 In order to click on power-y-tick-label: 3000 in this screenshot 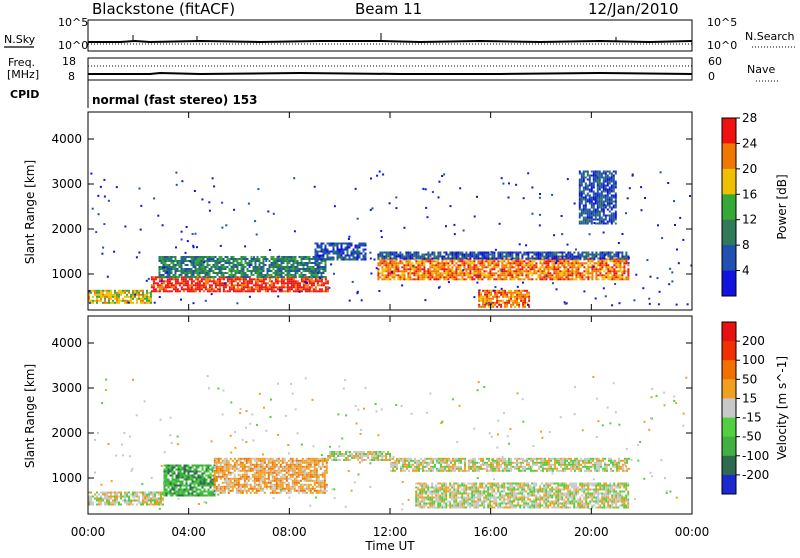, I will do `click(66, 184)`.